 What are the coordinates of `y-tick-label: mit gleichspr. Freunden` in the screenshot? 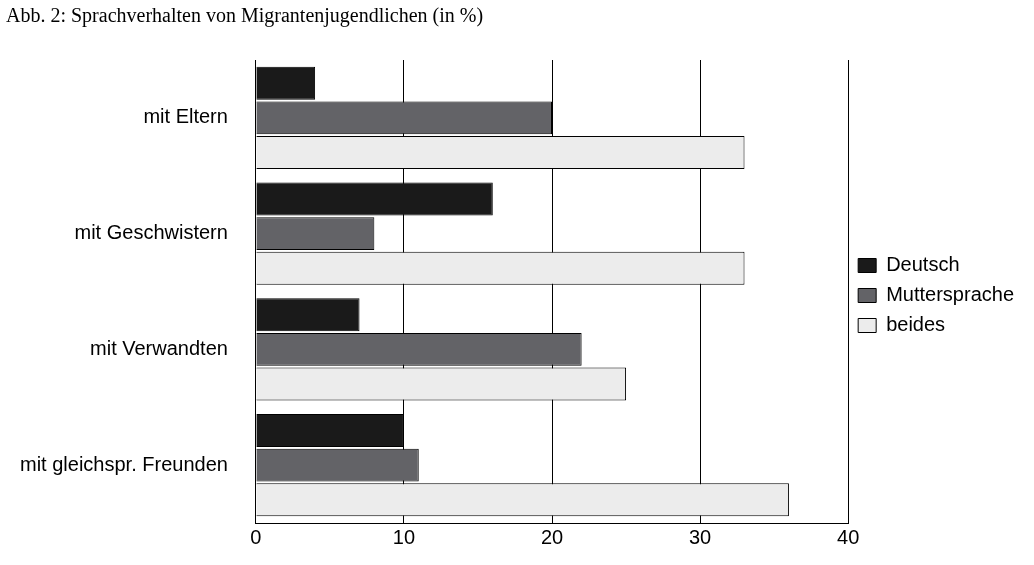 It's located at (123, 463).